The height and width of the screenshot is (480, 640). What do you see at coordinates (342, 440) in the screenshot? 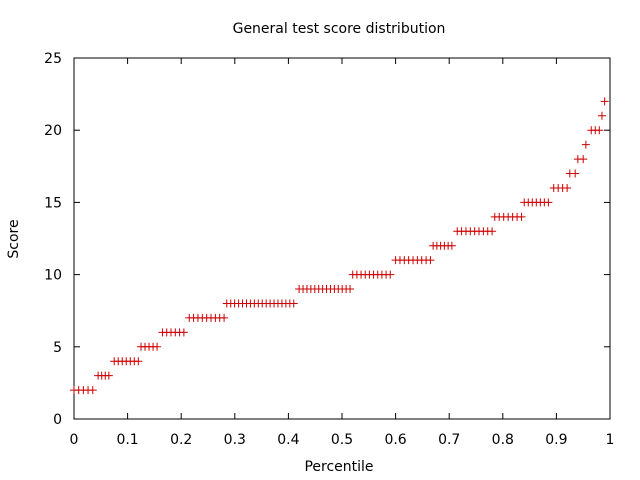
I see `x-tick-label: 0.5` at bounding box center [342, 440].